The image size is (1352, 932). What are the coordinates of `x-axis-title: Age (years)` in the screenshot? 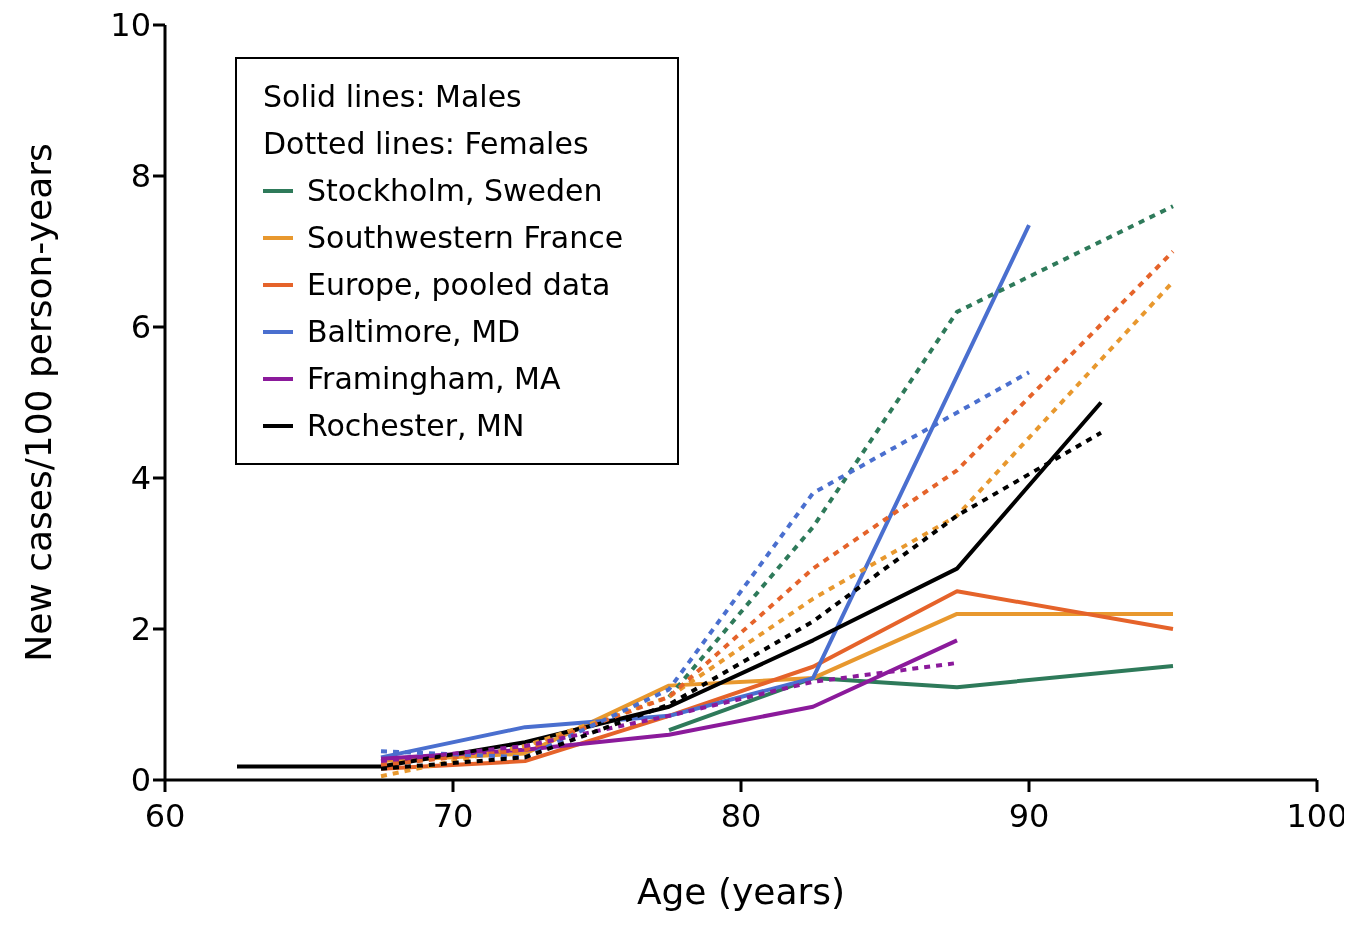 It's located at (741, 891).